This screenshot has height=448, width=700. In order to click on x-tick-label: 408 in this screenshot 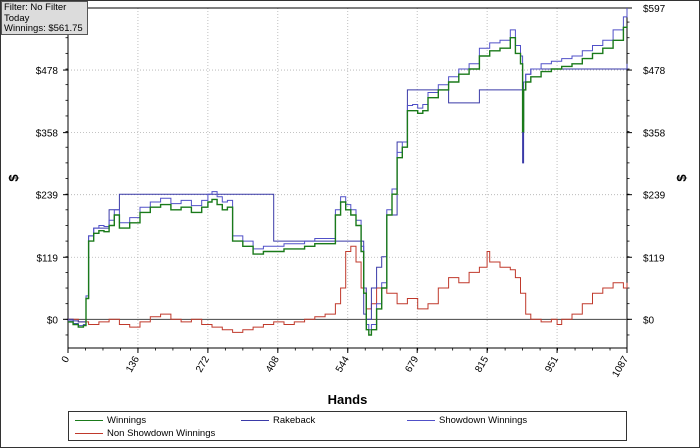, I will do `click(273, 364)`.